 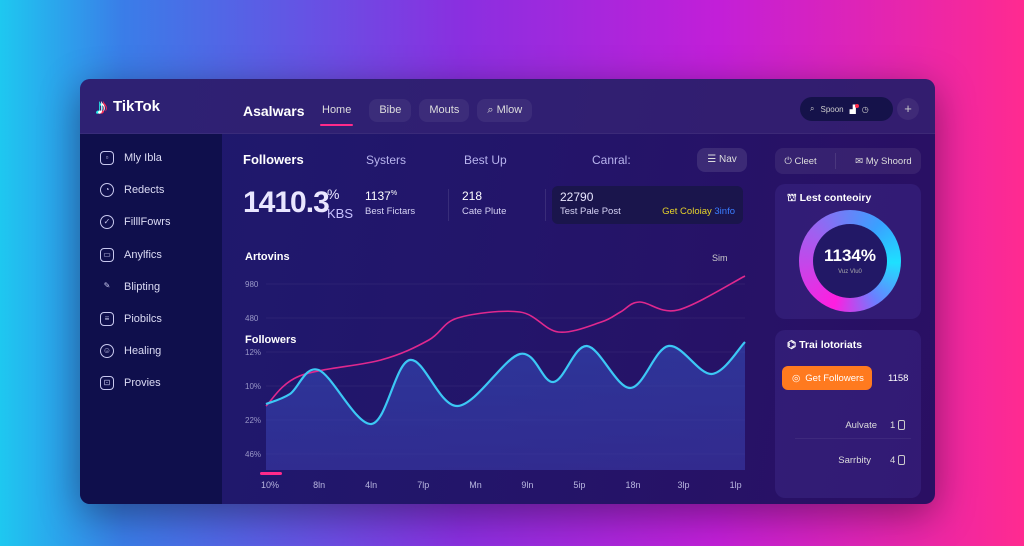 What do you see at coordinates (893, 460) in the screenshot?
I see `value: 4` at bounding box center [893, 460].